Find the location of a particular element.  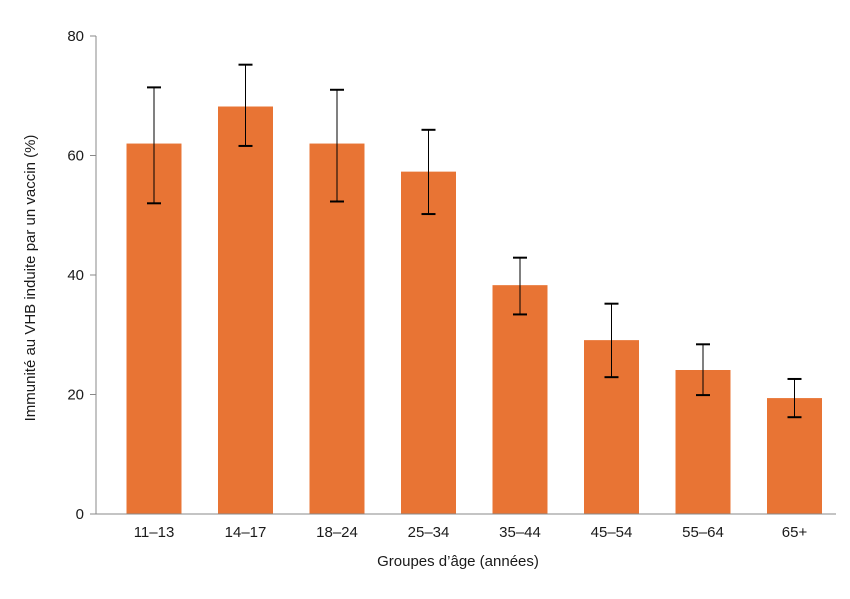

x-tick-label: 55–64 is located at coordinates (703, 532).